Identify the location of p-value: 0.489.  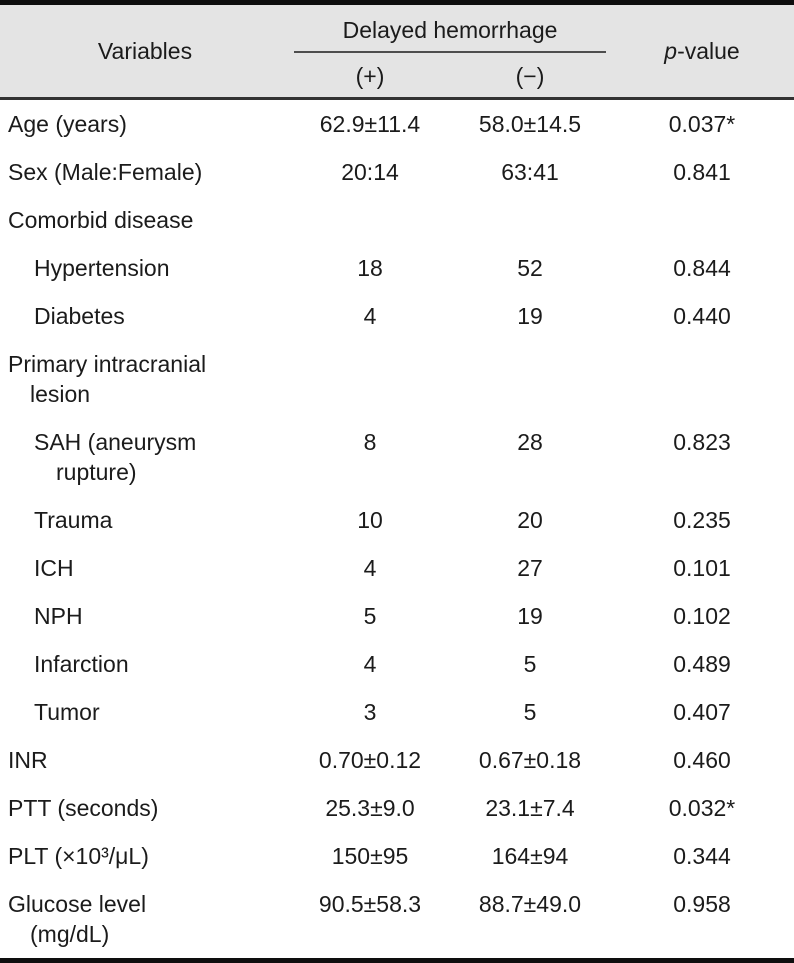
(702, 664).